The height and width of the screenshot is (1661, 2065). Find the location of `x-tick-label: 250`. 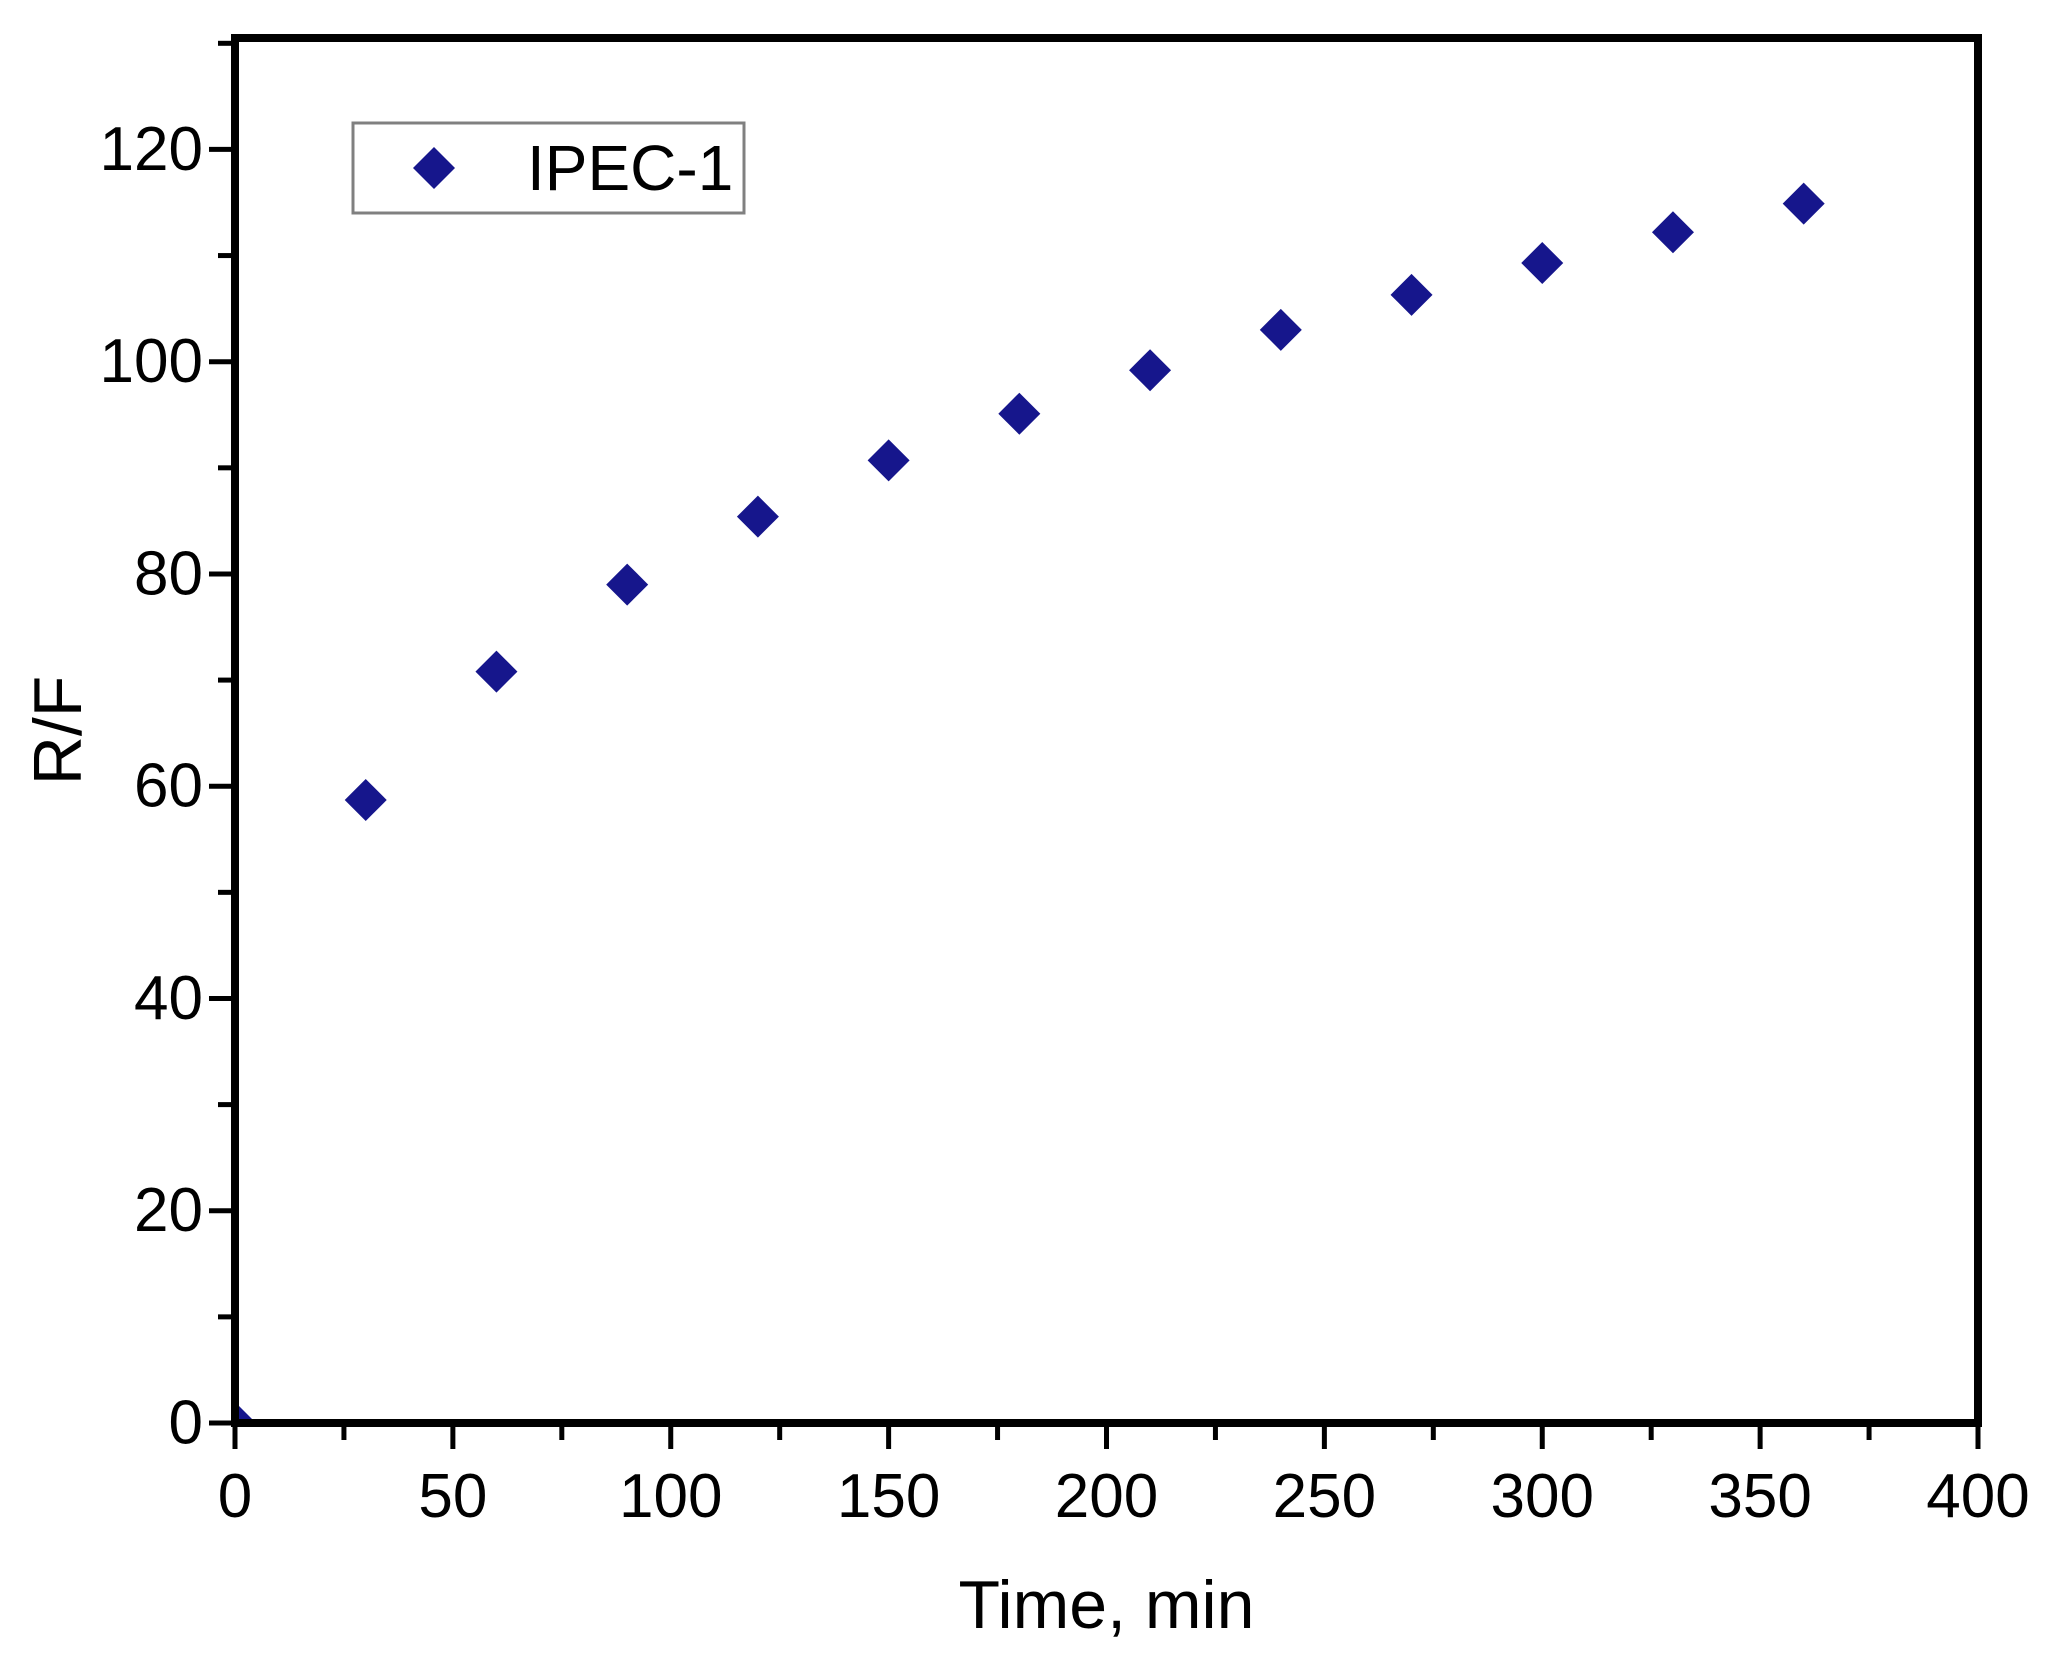

x-tick-label: 250 is located at coordinates (1324, 1496).